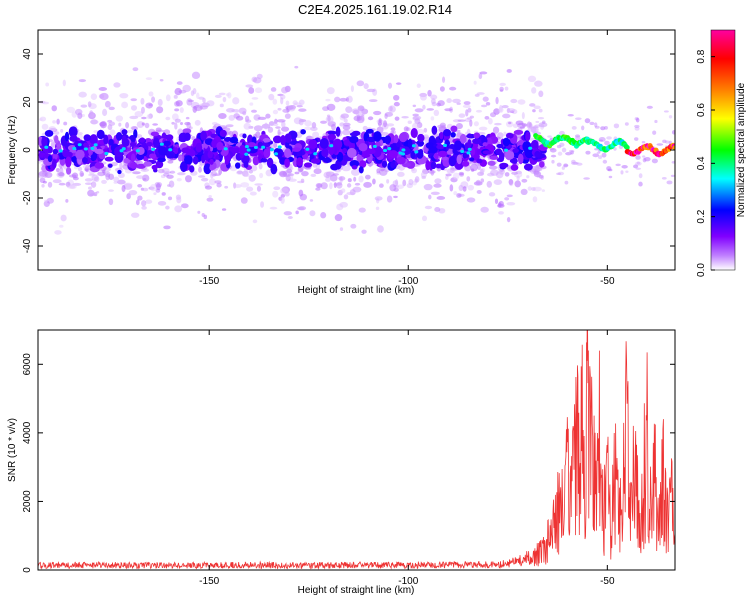  What do you see at coordinates (723, 150) in the screenshot?
I see `colorbar-gradient` at bounding box center [723, 150].